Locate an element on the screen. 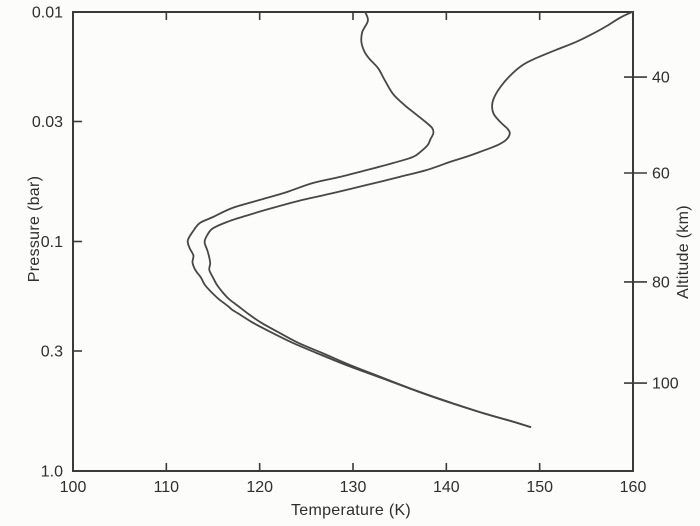 The image size is (700, 526). x-axis-tick-label: 140 is located at coordinates (446, 487).